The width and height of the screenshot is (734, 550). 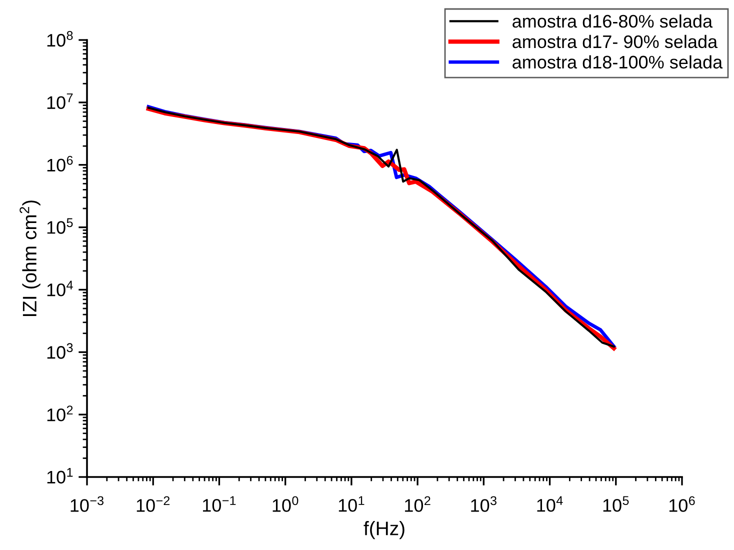 I want to click on y-tick-label: 10$^{3}$, so click(x=60, y=351).